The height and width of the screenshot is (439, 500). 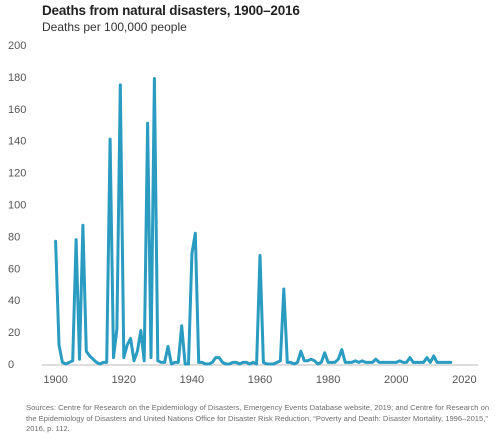 What do you see at coordinates (14, 333) in the screenshot?
I see `y-tick-label: 20` at bounding box center [14, 333].